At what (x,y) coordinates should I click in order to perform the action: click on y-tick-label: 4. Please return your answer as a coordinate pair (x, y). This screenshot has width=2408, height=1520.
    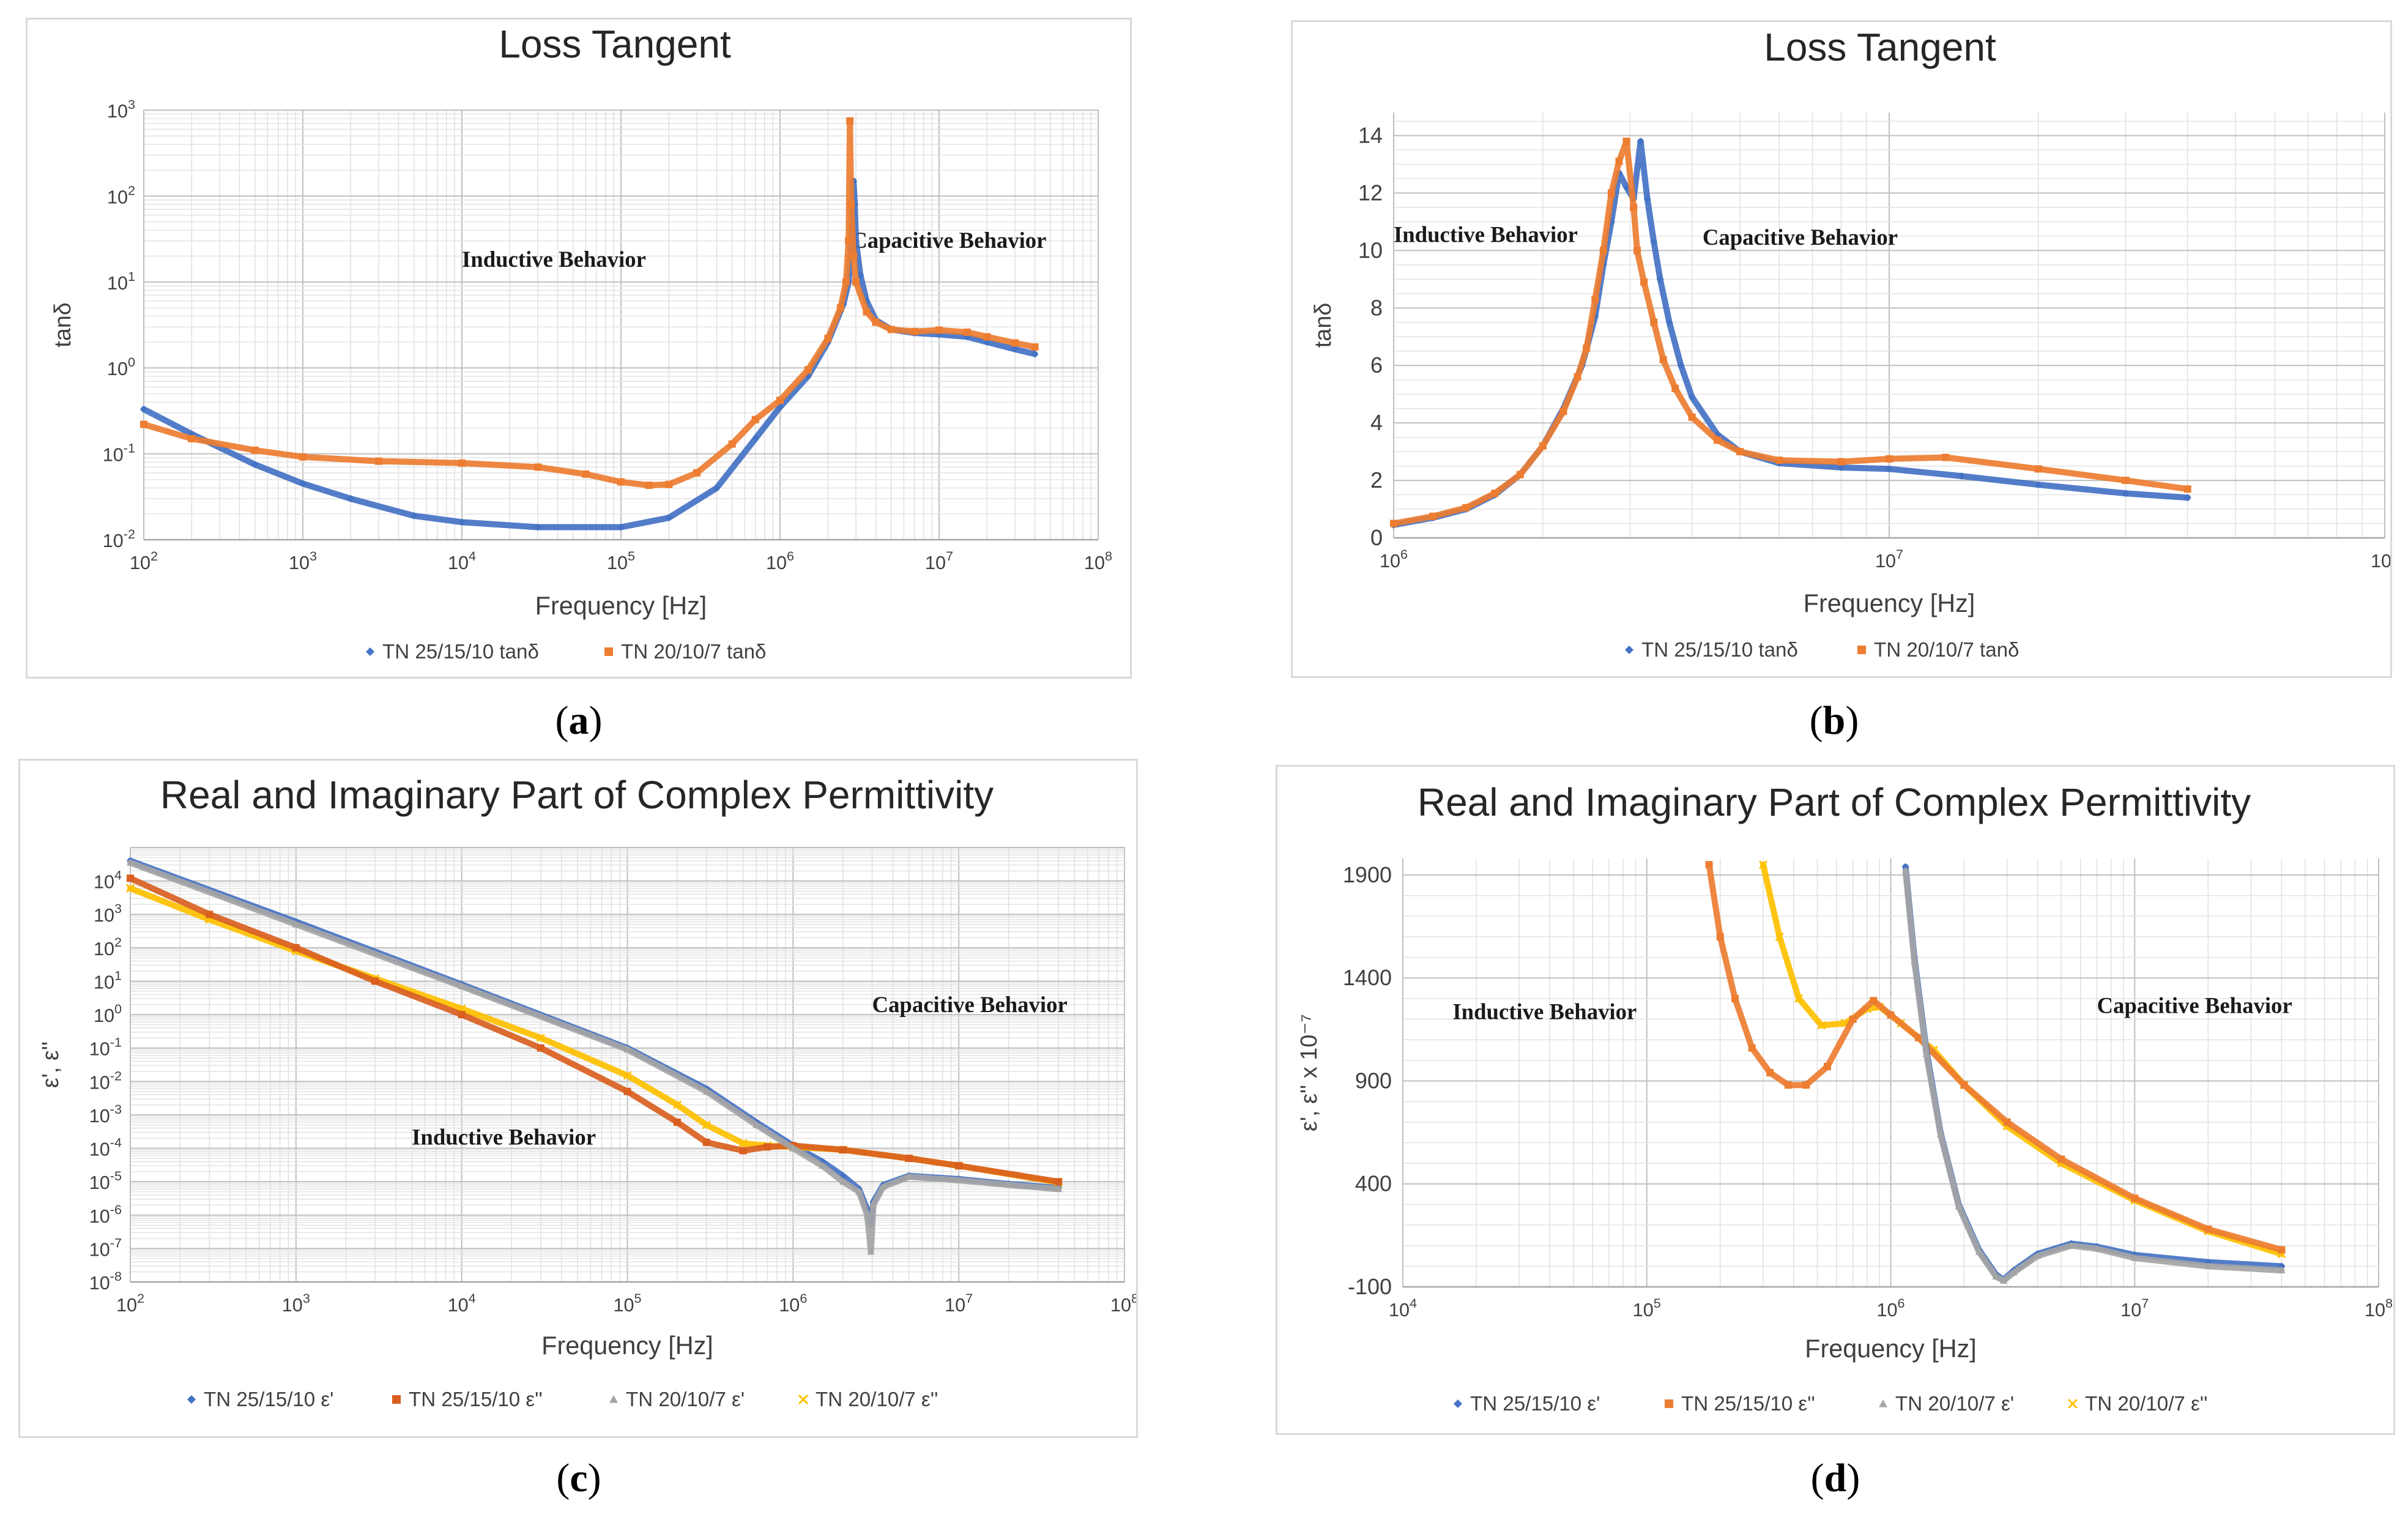
    Looking at the image, I should click on (1376, 423).